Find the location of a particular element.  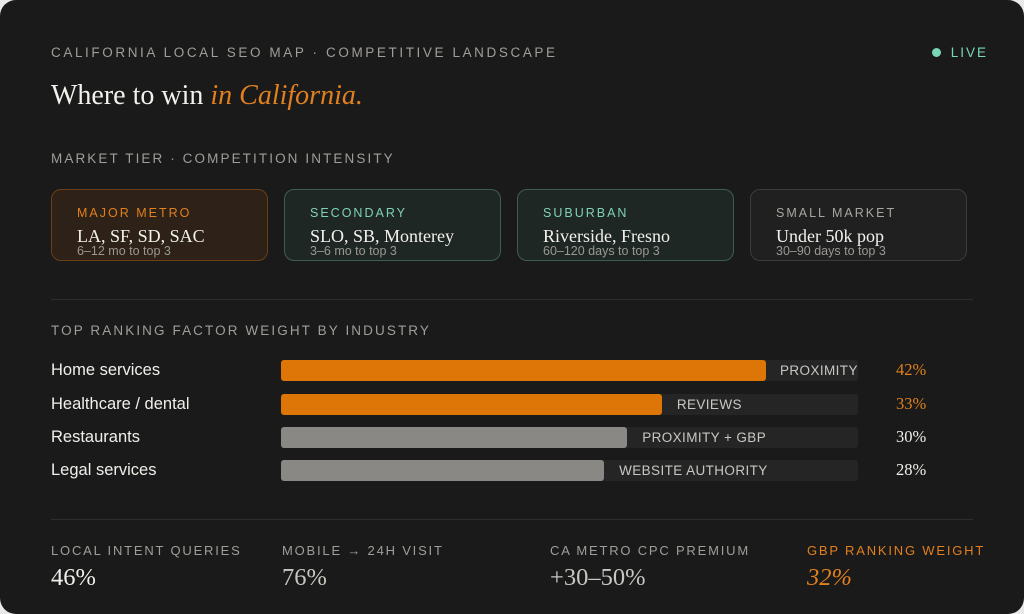

tier-title: LA, SF, SD, SAC is located at coordinates (141, 236).